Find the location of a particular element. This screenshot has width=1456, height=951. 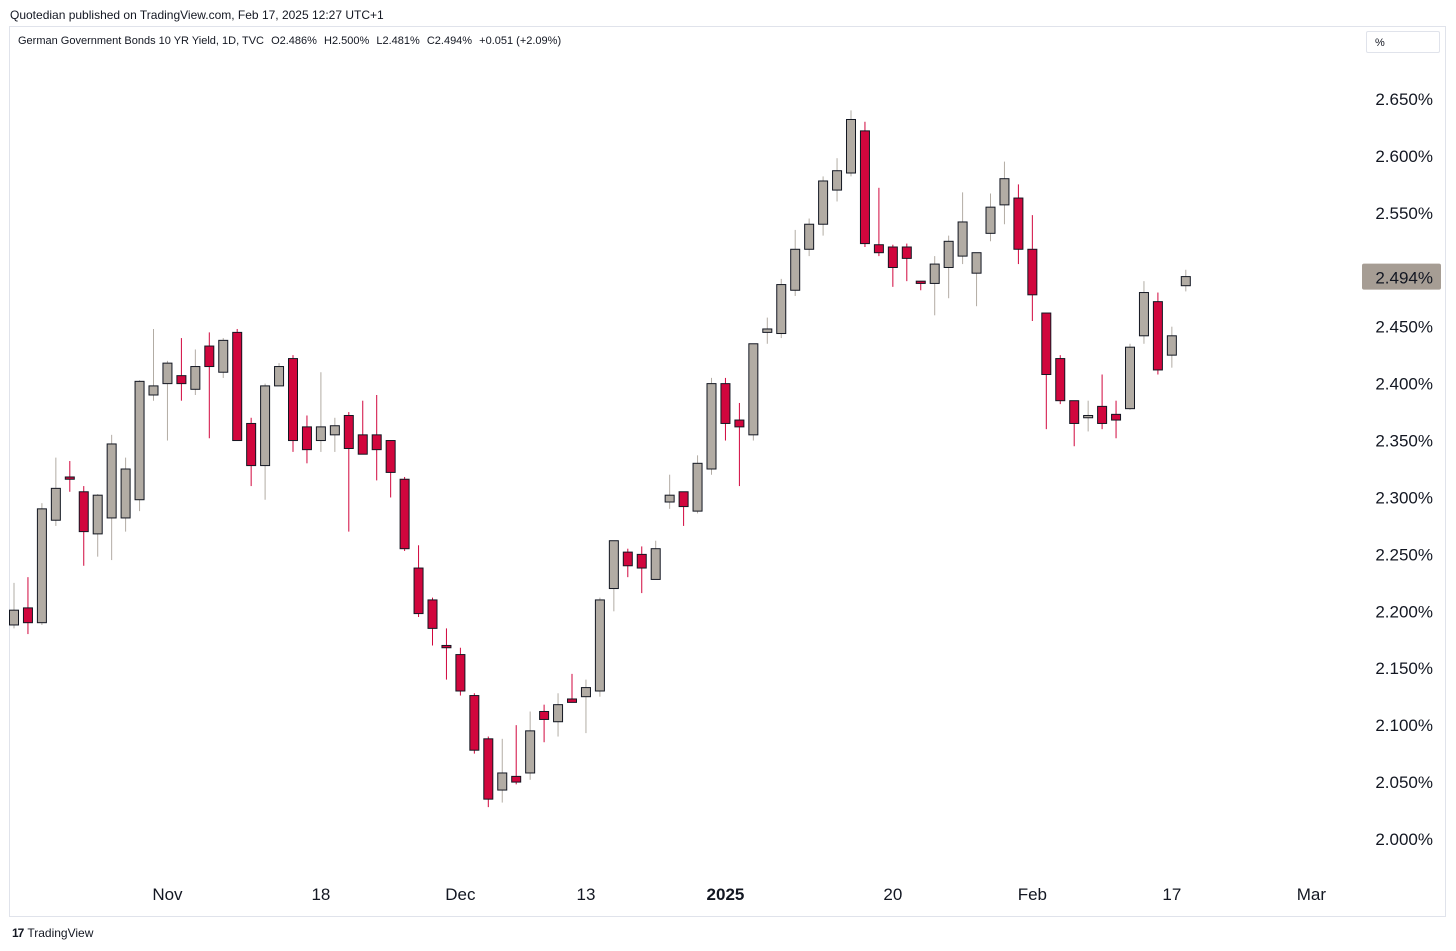

price-scale-unit-selector: % is located at coordinates (1403, 42).